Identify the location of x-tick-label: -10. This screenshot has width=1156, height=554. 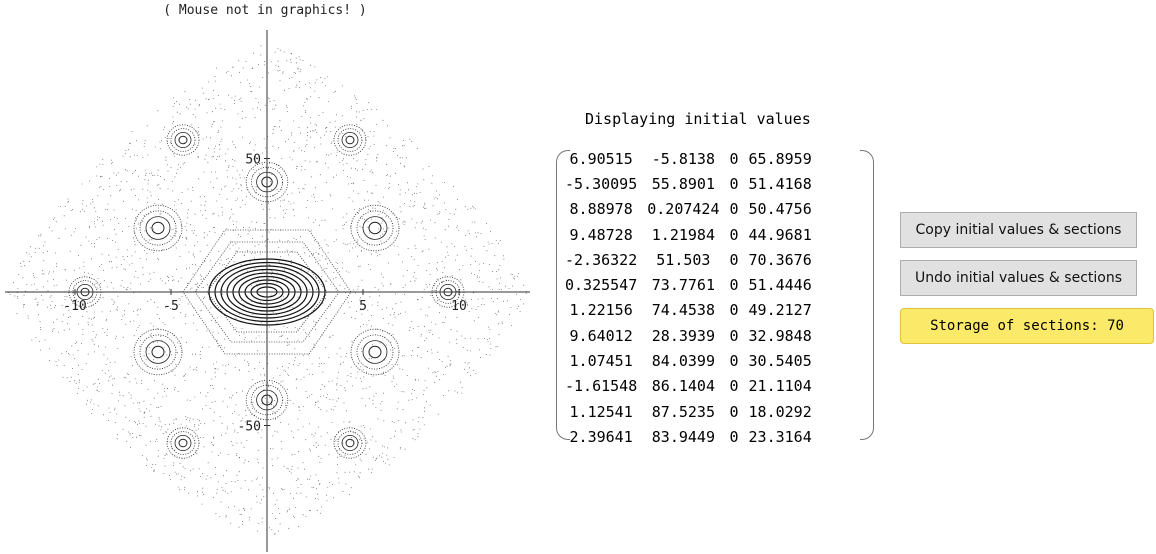
(74, 306).